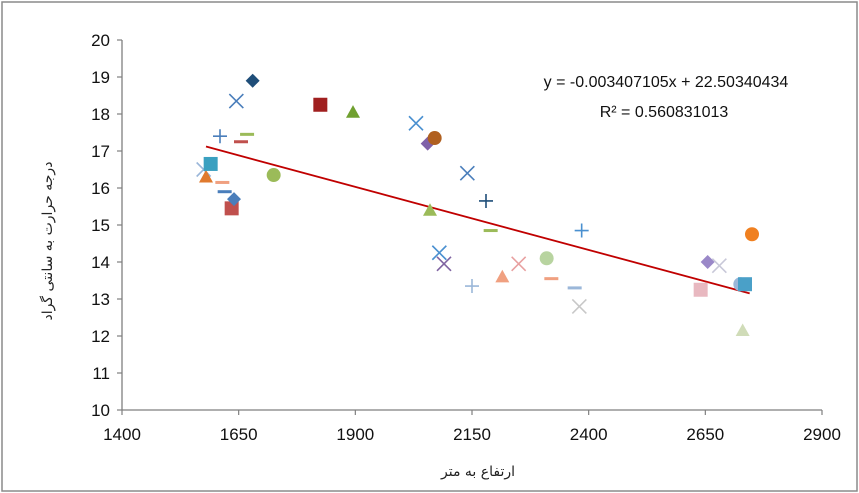 The image size is (859, 493). What do you see at coordinates (101, 373) in the screenshot?
I see `y-tick-label: 11` at bounding box center [101, 373].